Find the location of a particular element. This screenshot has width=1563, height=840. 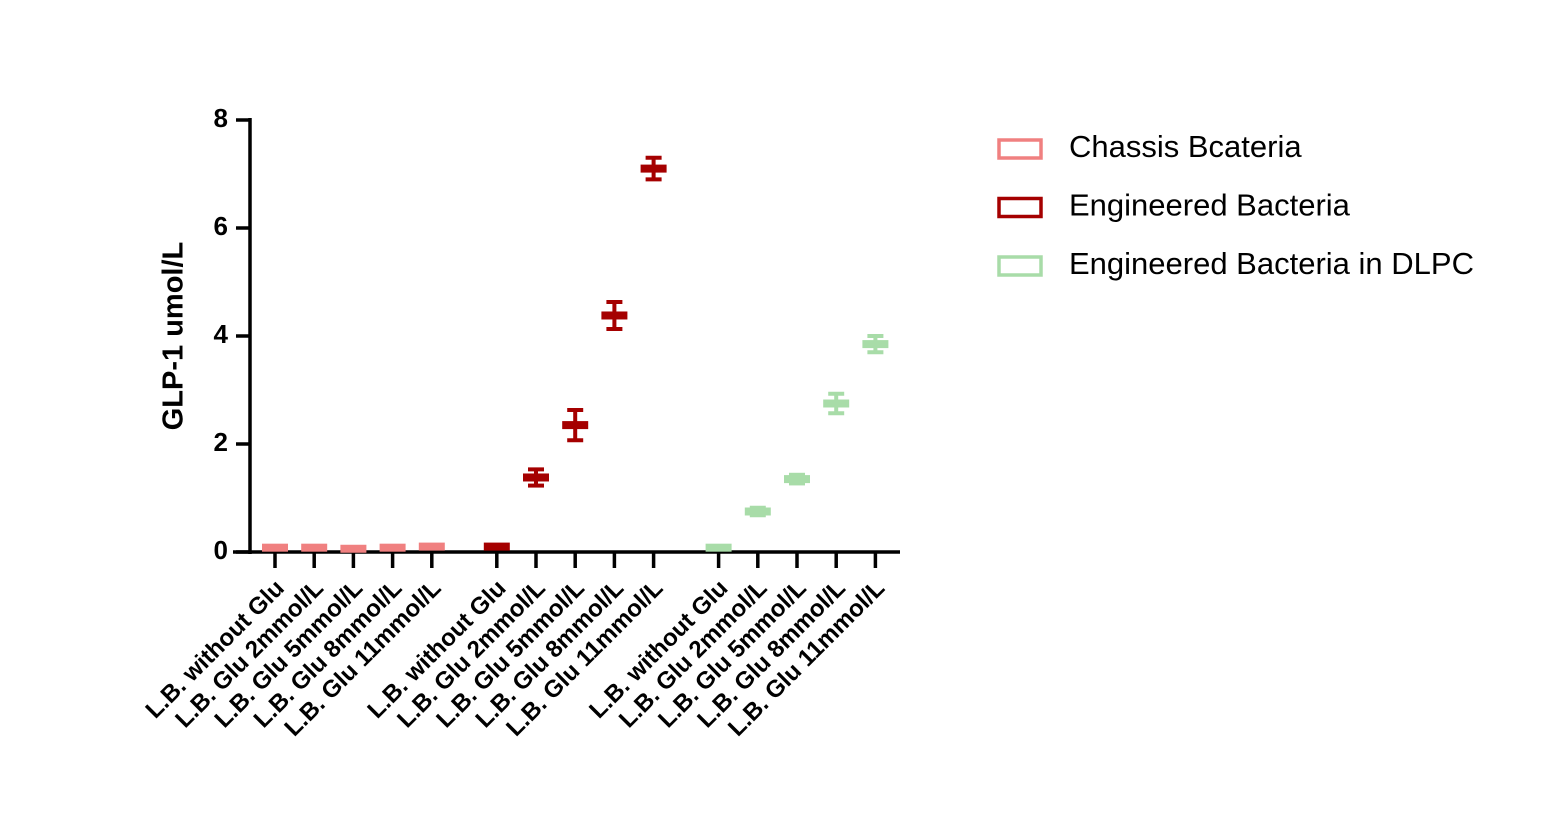

y-tick-label: 8 is located at coordinates (221, 118).